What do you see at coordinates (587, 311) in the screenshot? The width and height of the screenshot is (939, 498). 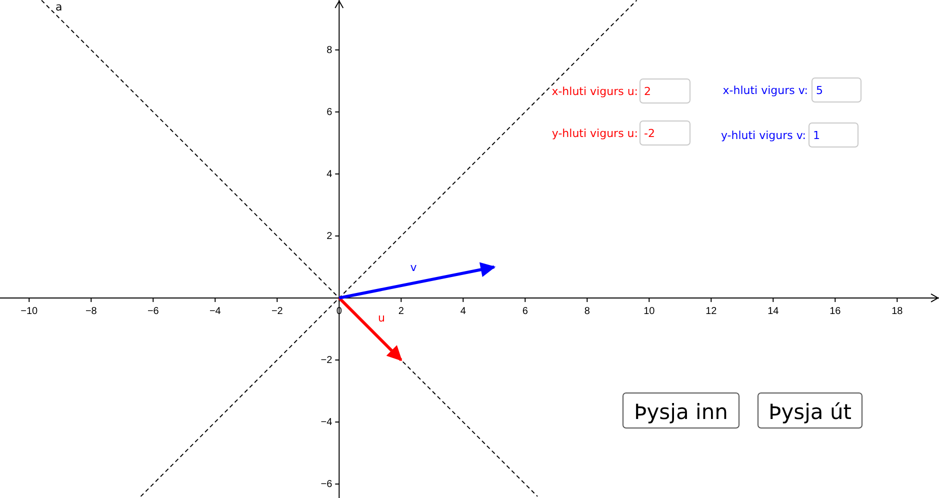 I see `x-tick-label: 8` at bounding box center [587, 311].